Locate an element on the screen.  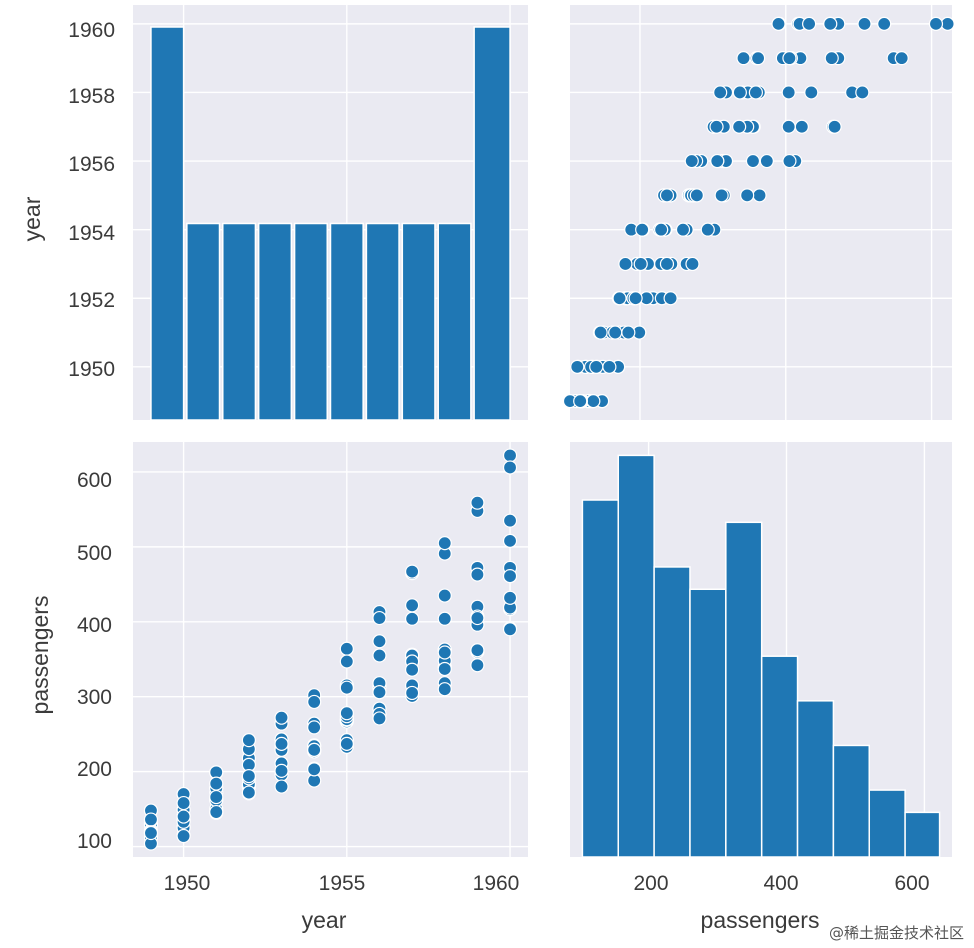
y-tick-passengers-300: 300 is located at coordinates (94, 697).